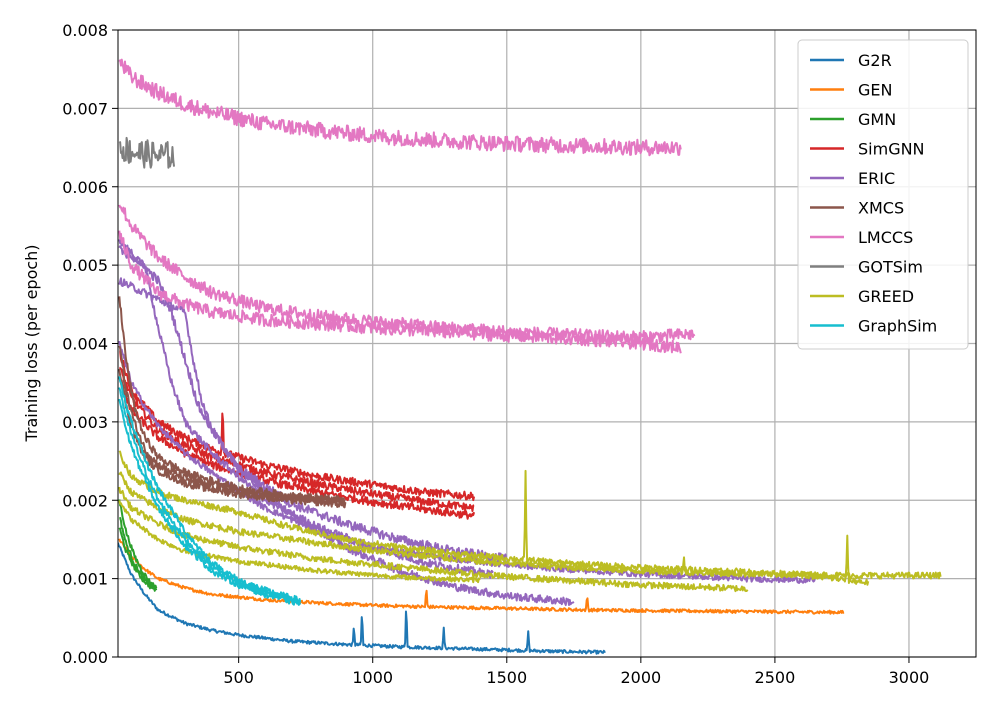  Describe the element at coordinates (85, 108) in the screenshot. I see `y-tick-label: 0.007` at that location.